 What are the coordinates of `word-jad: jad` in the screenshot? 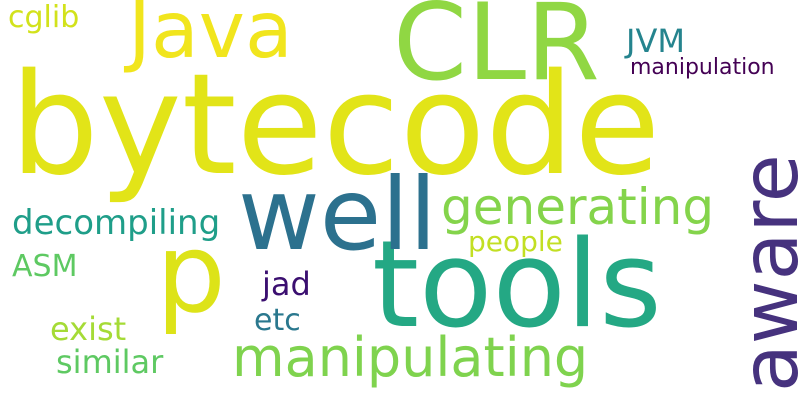 It's located at (286, 284).